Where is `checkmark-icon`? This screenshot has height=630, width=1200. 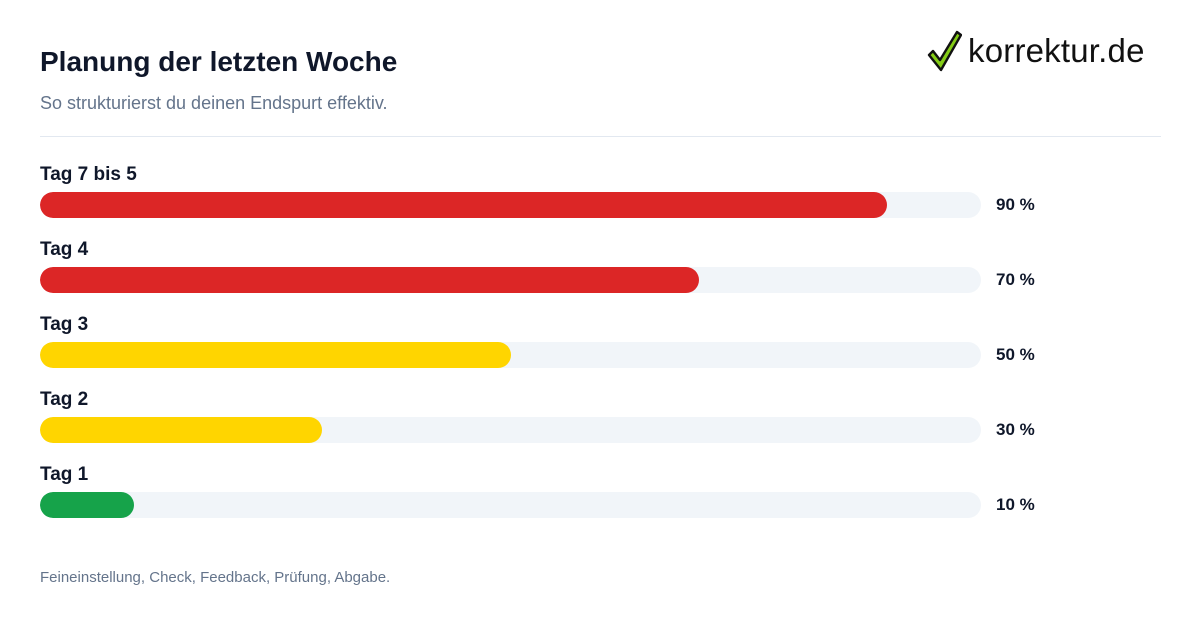 checkmark-icon is located at coordinates (944, 51).